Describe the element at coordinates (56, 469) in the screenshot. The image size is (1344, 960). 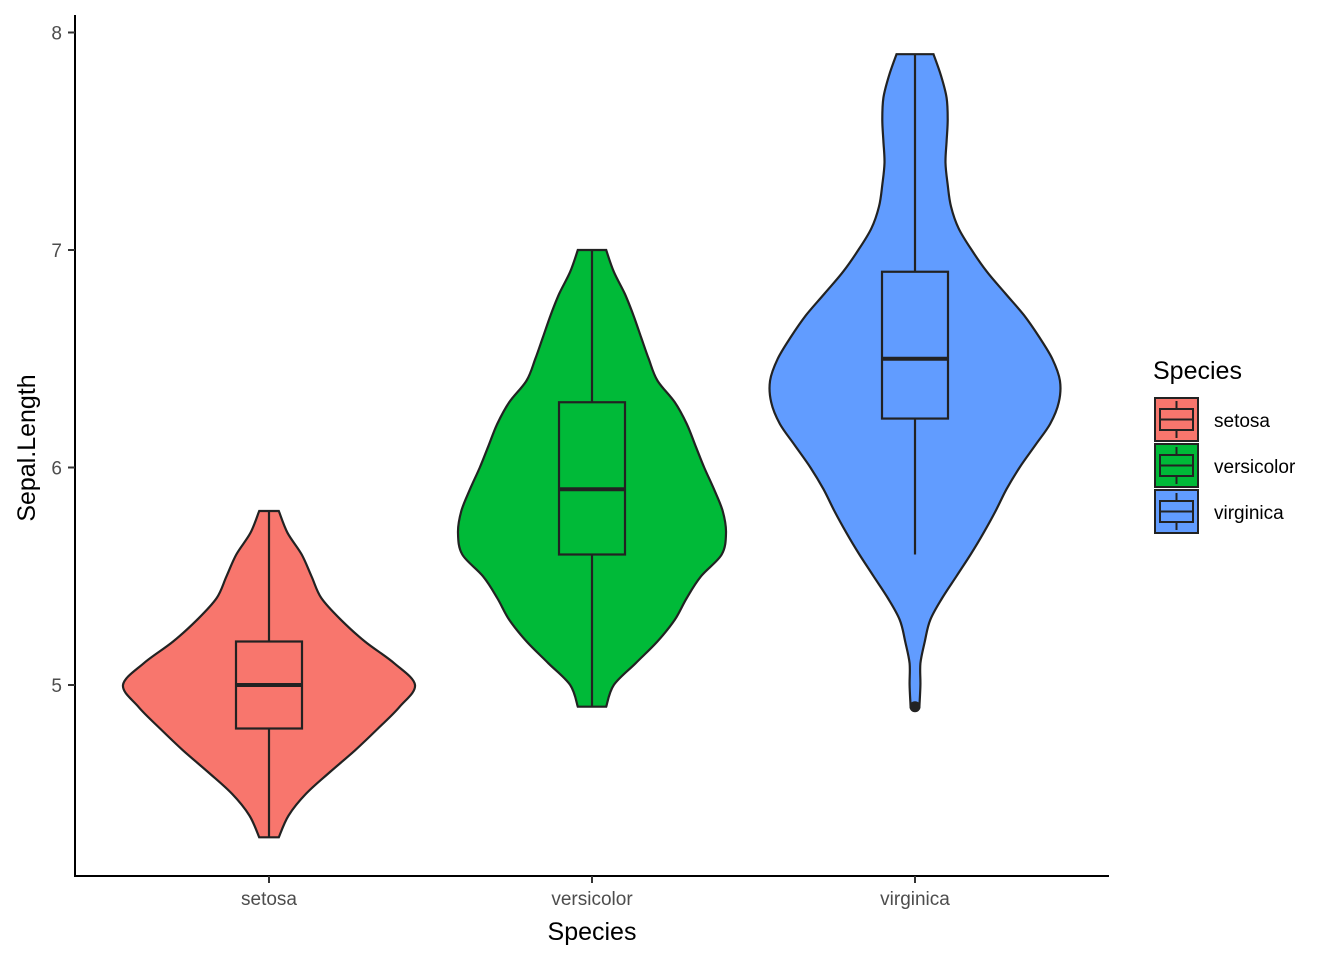
I see `y-tick-label-6: 6` at that location.